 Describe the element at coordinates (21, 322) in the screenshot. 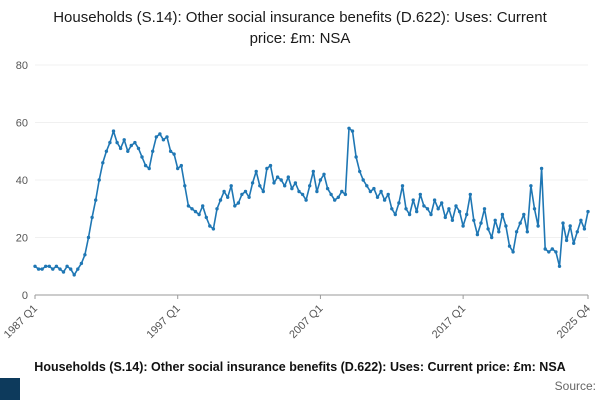

I see `x-tick-label: 1987 Q1` at that location.